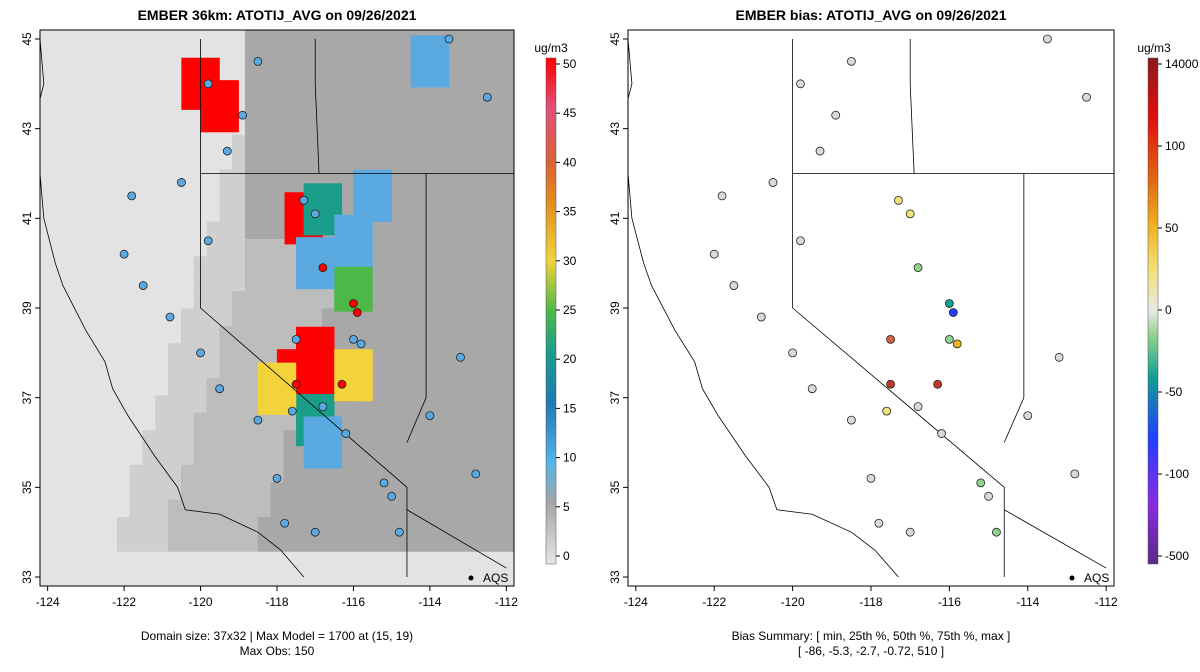  I want to click on left-aqs-label: AQS, so click(495, 578).